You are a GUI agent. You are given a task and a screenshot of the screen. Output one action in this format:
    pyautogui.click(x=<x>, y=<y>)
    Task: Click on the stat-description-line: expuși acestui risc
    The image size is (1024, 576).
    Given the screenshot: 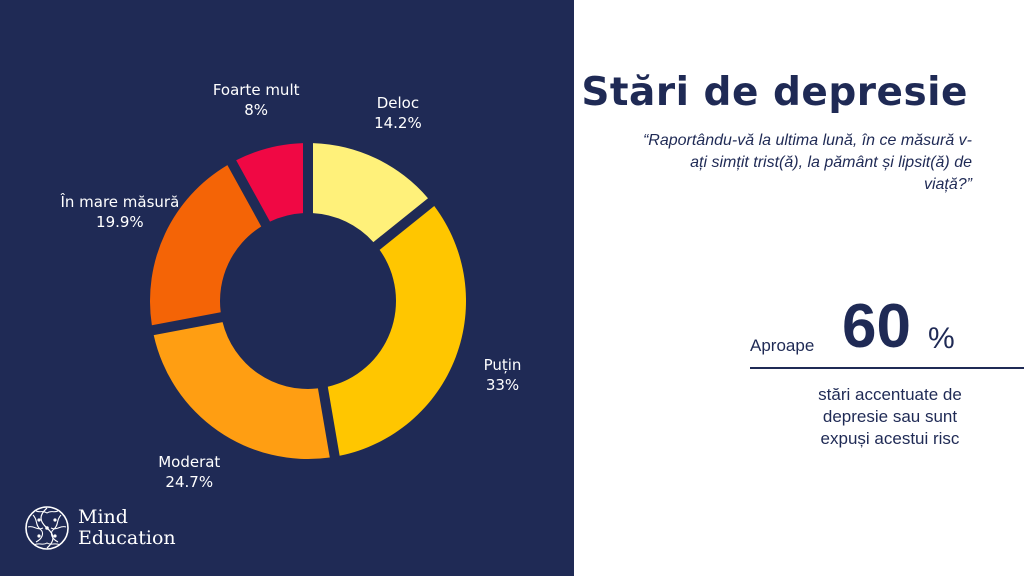 What is the action you would take?
    pyautogui.click(x=890, y=438)
    